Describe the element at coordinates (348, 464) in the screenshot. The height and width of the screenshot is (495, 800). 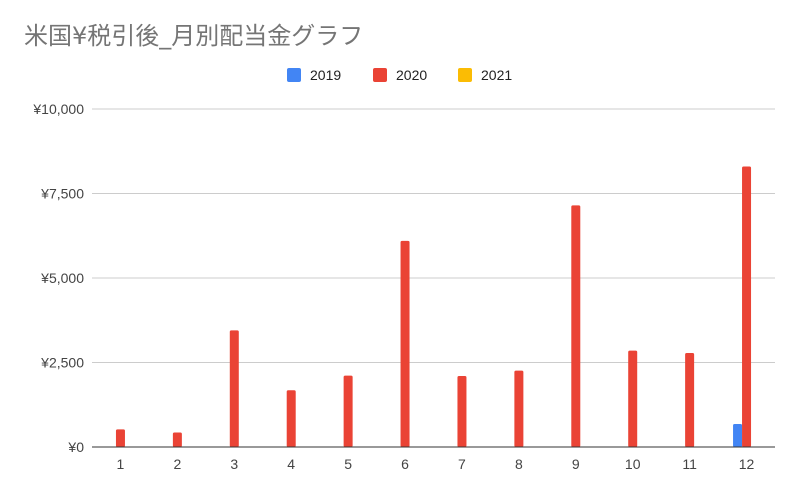
I see `x-tick-label: 5` at that location.